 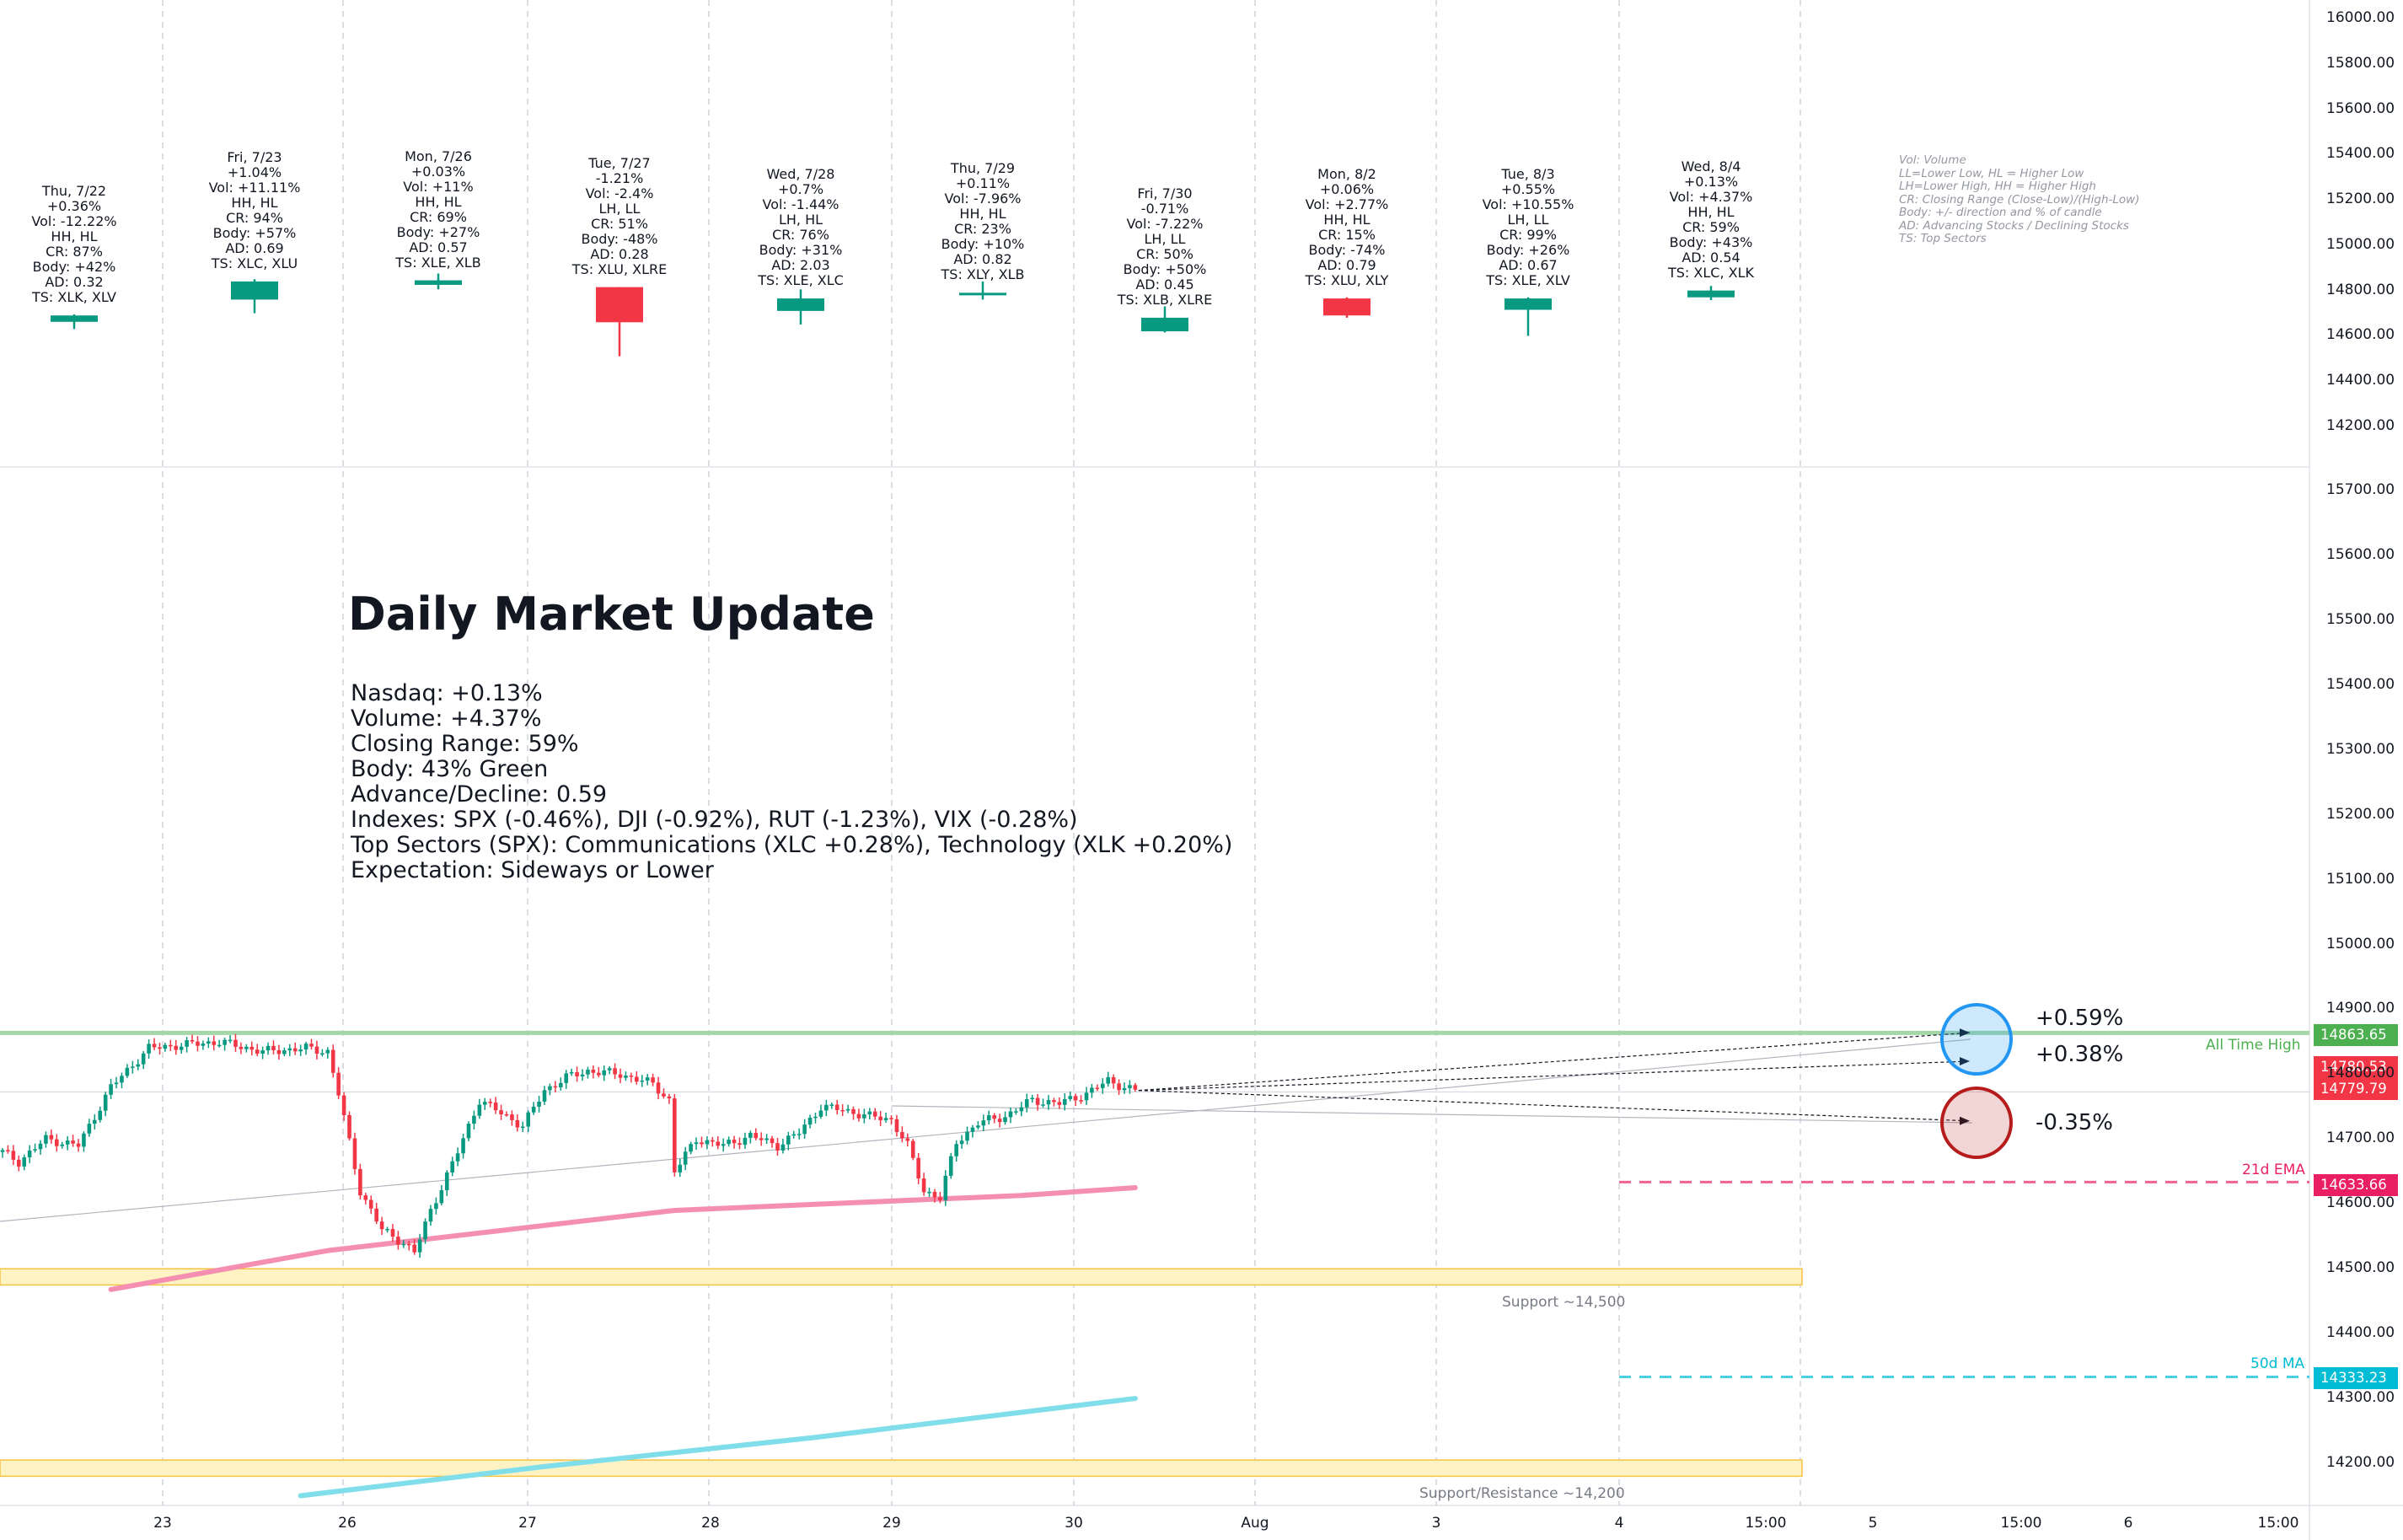 I want to click on candle-label-line: Thu, 7/29, so click(x=983, y=168).